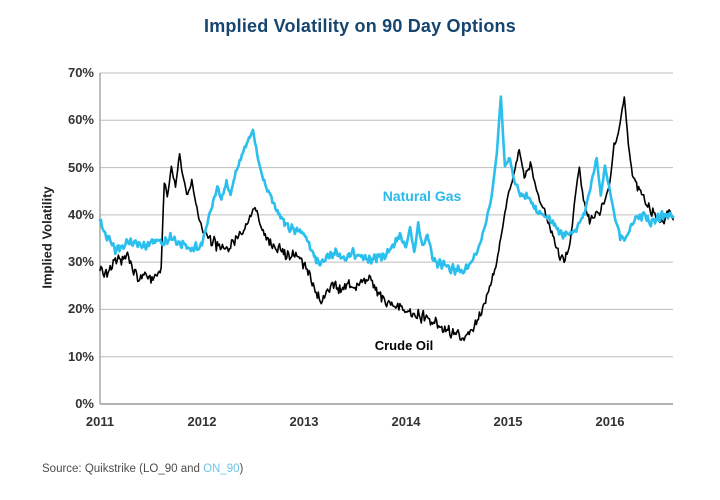 The width and height of the screenshot is (720, 500). I want to click on source-highlight-on90: ON_90, so click(221, 469).